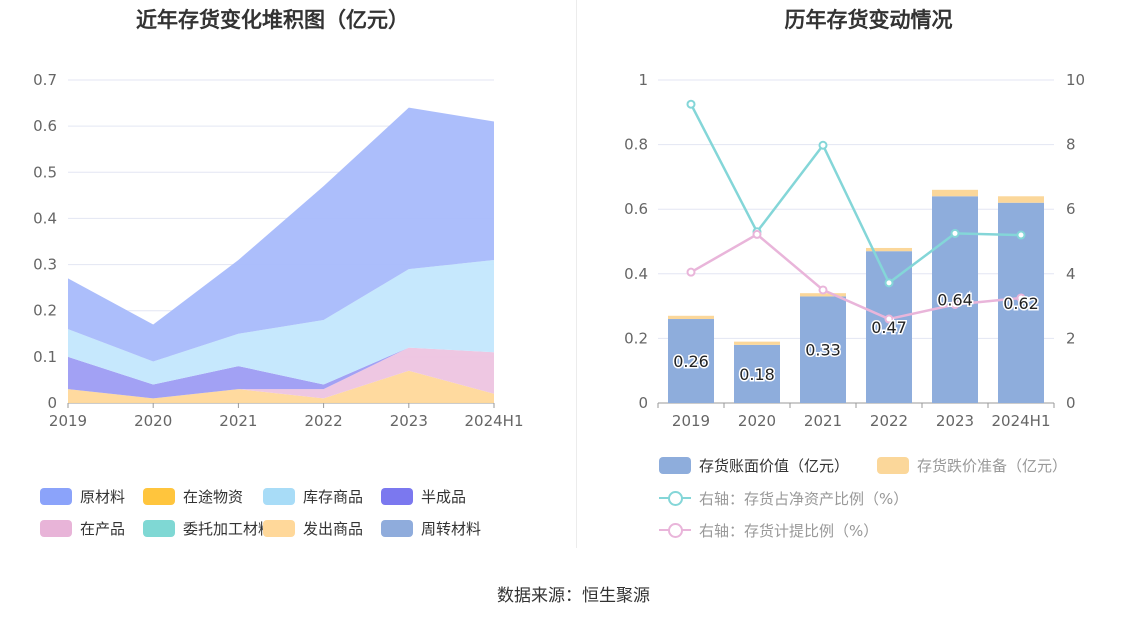 This screenshot has height=619, width=1147. What do you see at coordinates (45, 357) in the screenshot?
I see `y-tick-label: 0.1` at bounding box center [45, 357].